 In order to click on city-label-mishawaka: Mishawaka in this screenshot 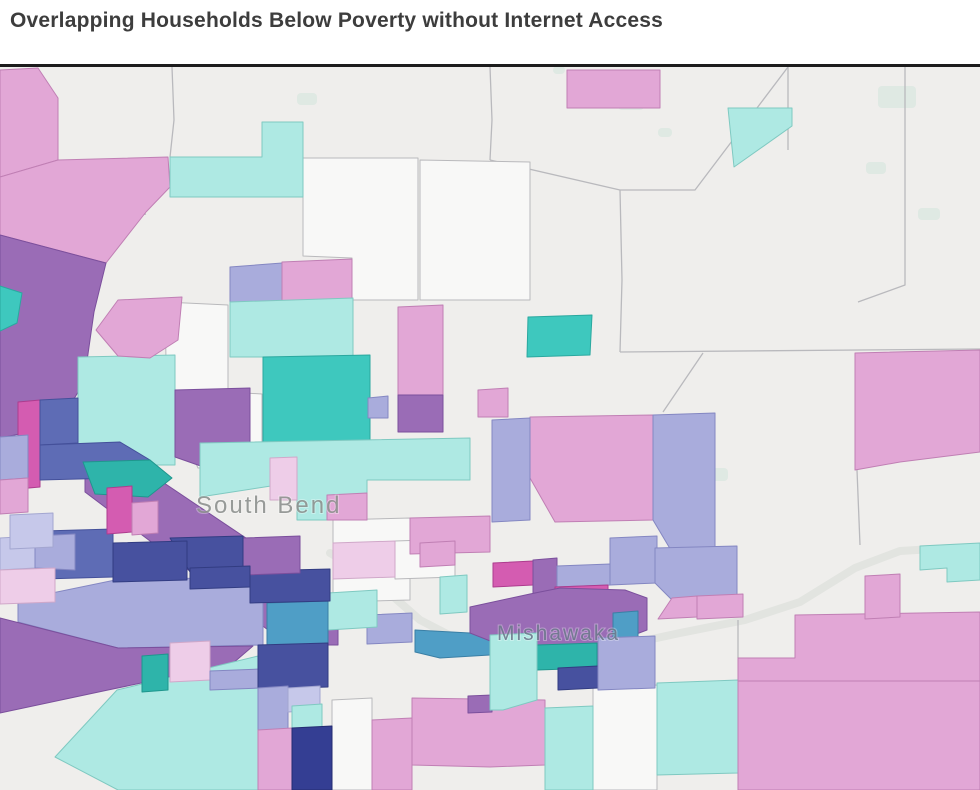, I will do `click(558, 633)`.